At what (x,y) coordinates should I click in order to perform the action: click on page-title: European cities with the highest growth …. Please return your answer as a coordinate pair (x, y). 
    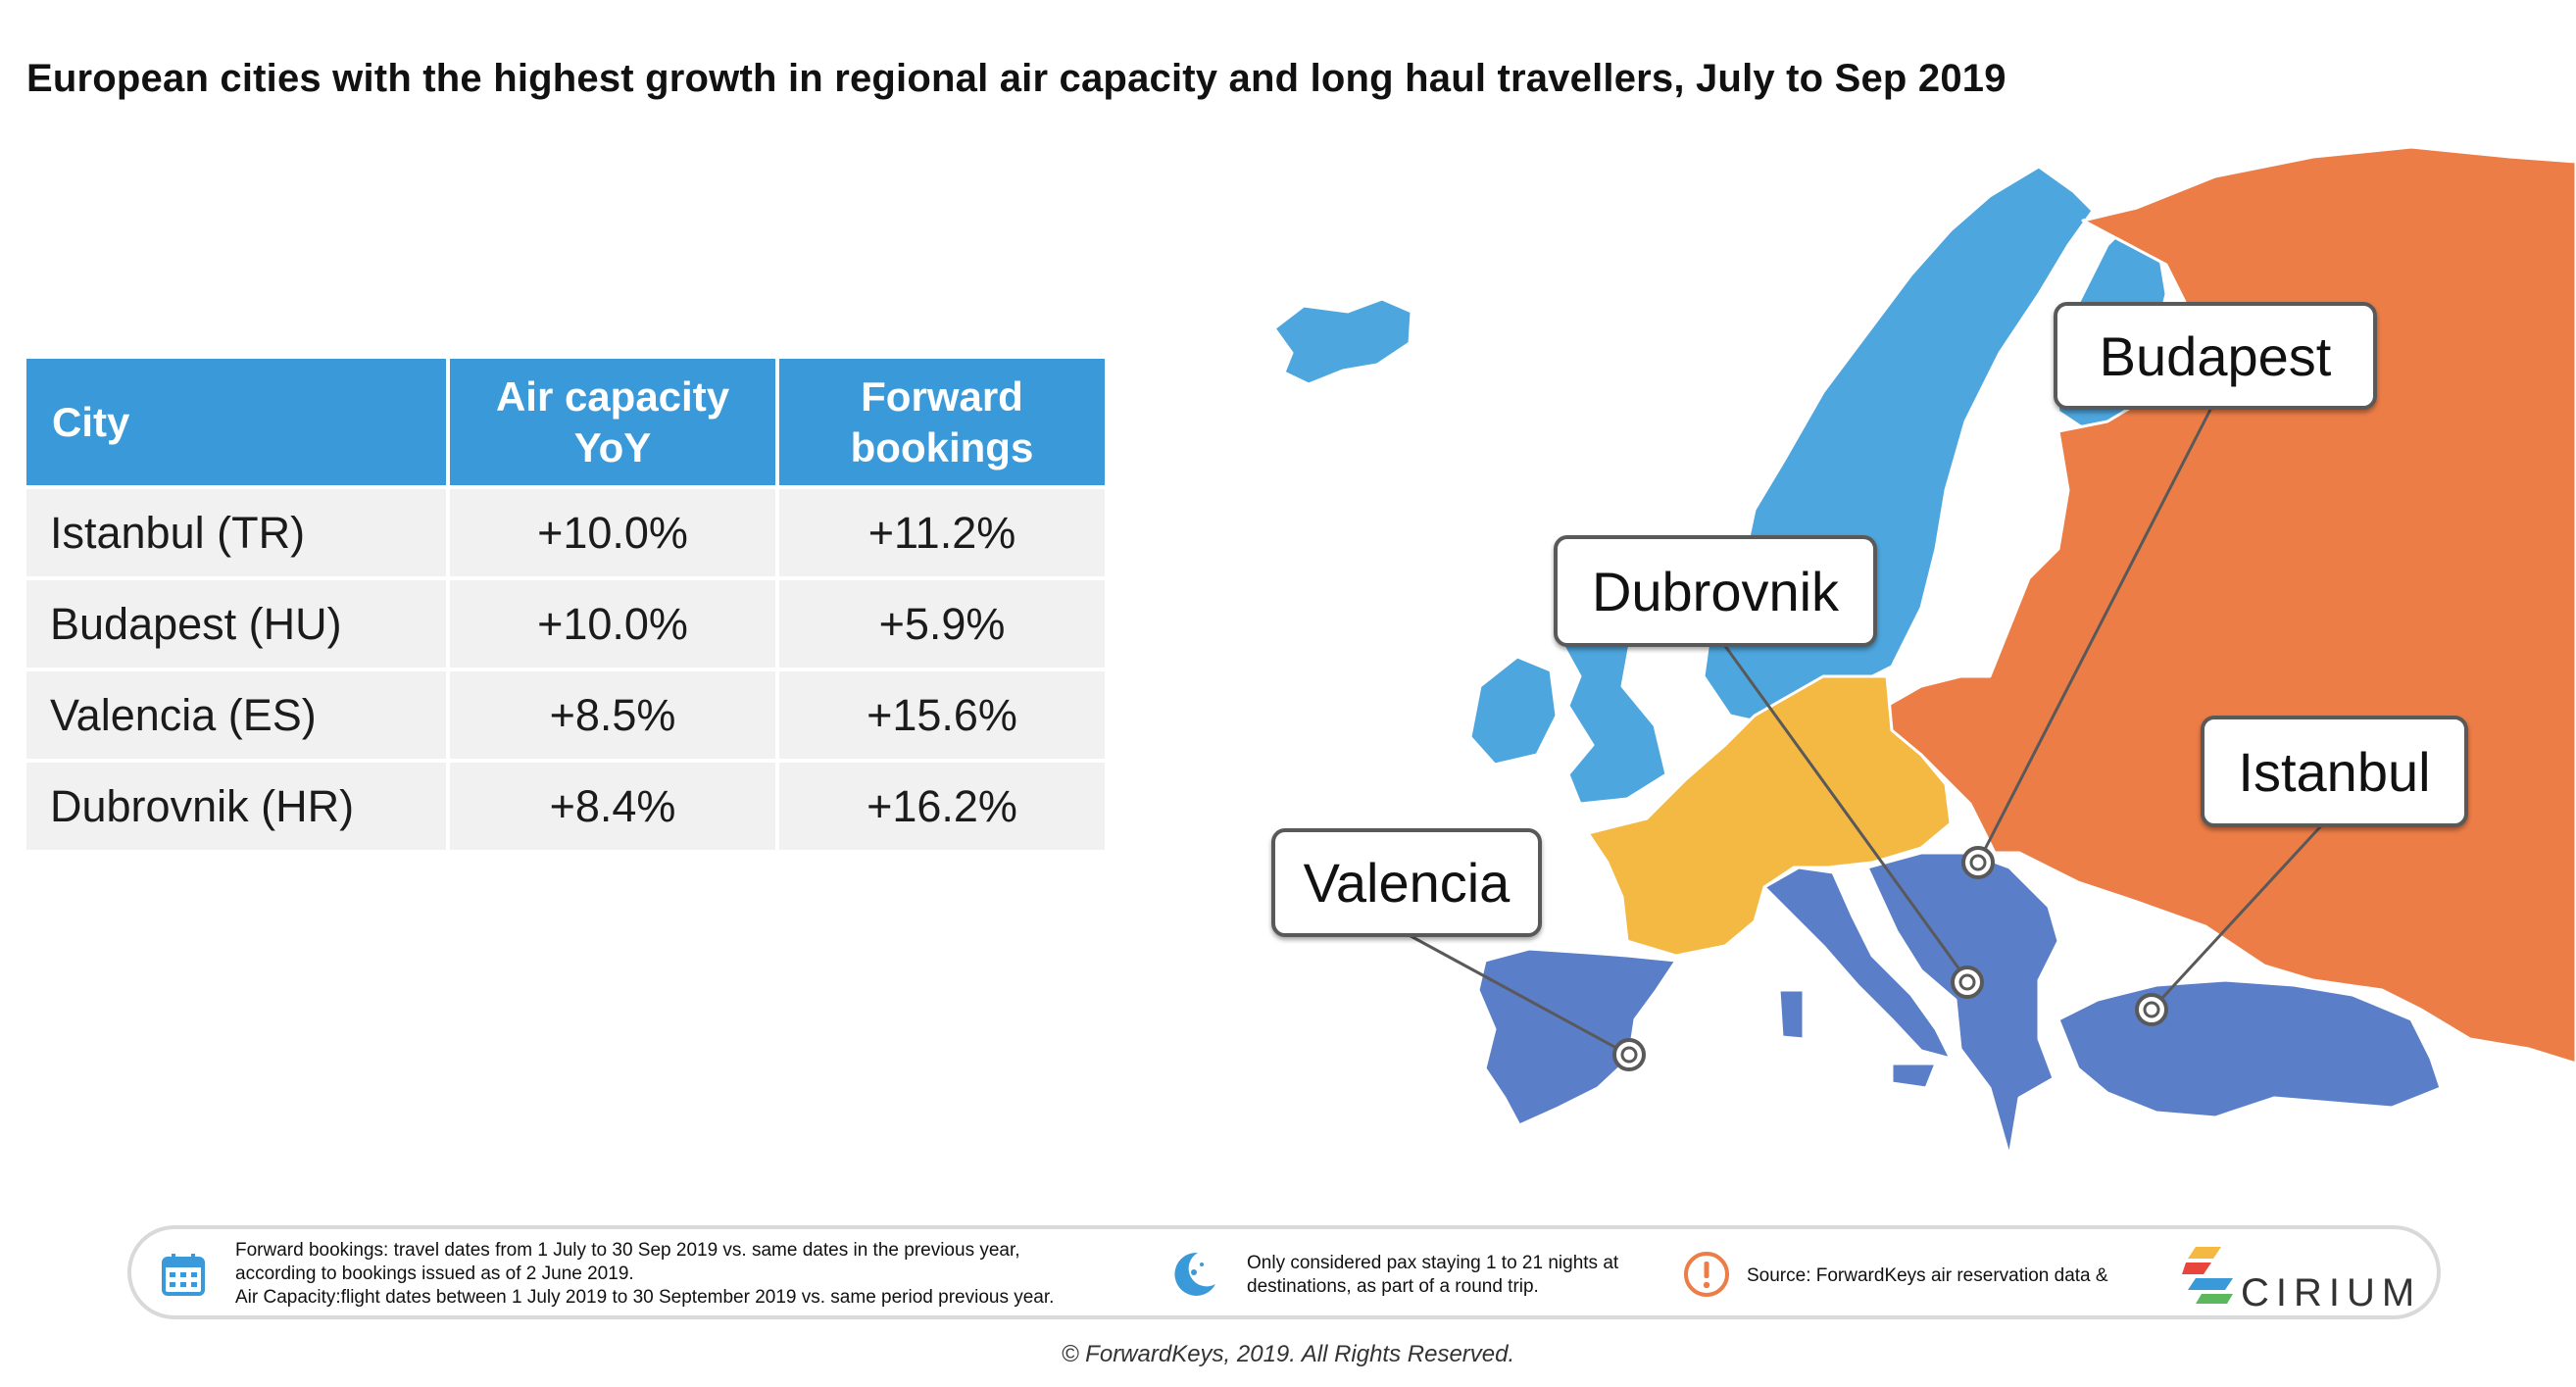
    Looking at the image, I should click on (1016, 78).